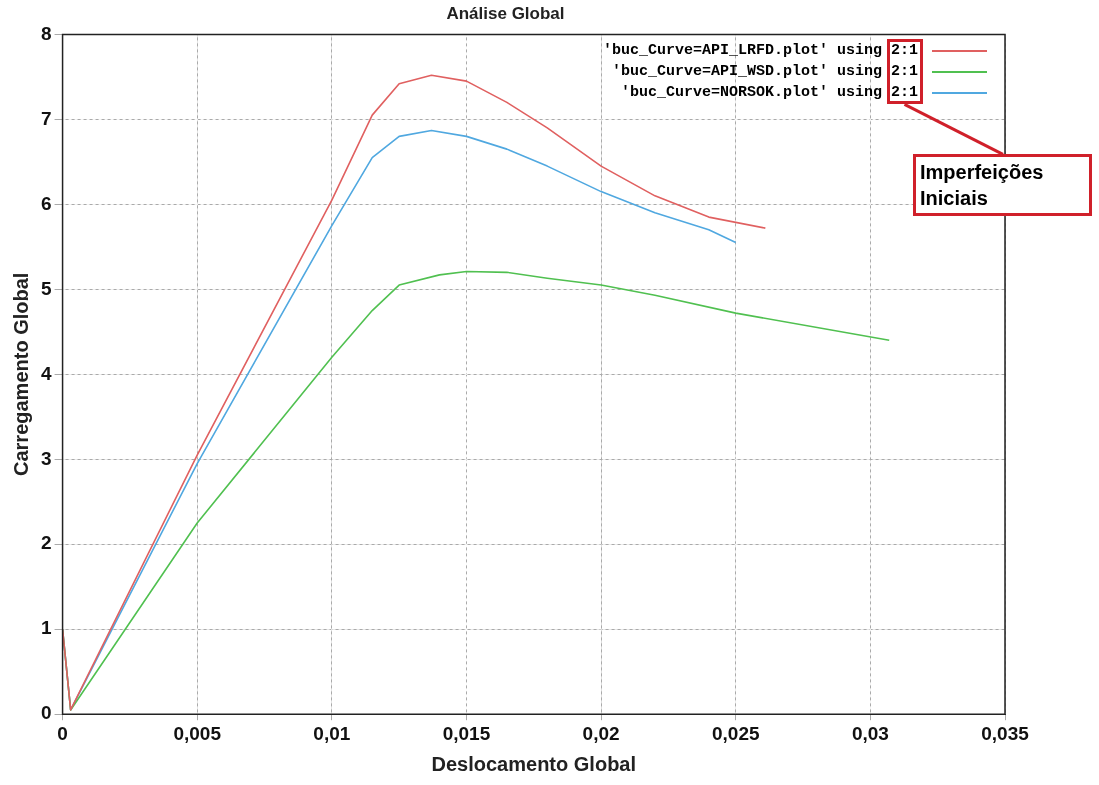 This screenshot has width=1099, height=785. What do you see at coordinates (1005, 733) in the screenshot?
I see `x-tick-label: 0,035` at bounding box center [1005, 733].